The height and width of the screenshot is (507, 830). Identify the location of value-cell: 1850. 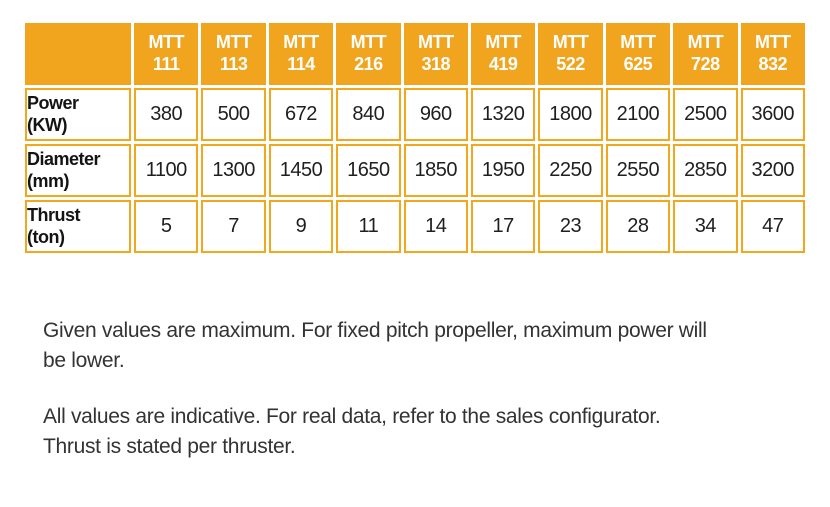
(435, 170).